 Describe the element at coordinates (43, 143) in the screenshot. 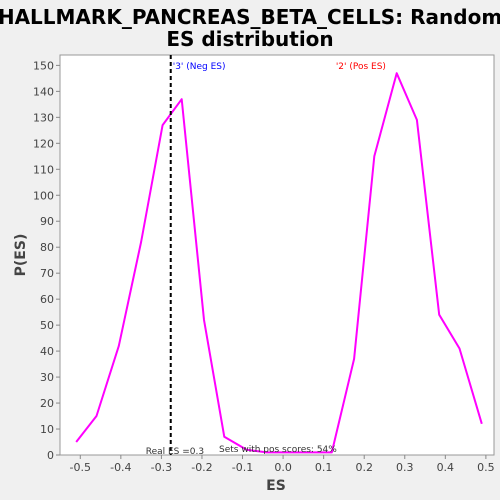

I see `y-tick-label: 120` at that location.